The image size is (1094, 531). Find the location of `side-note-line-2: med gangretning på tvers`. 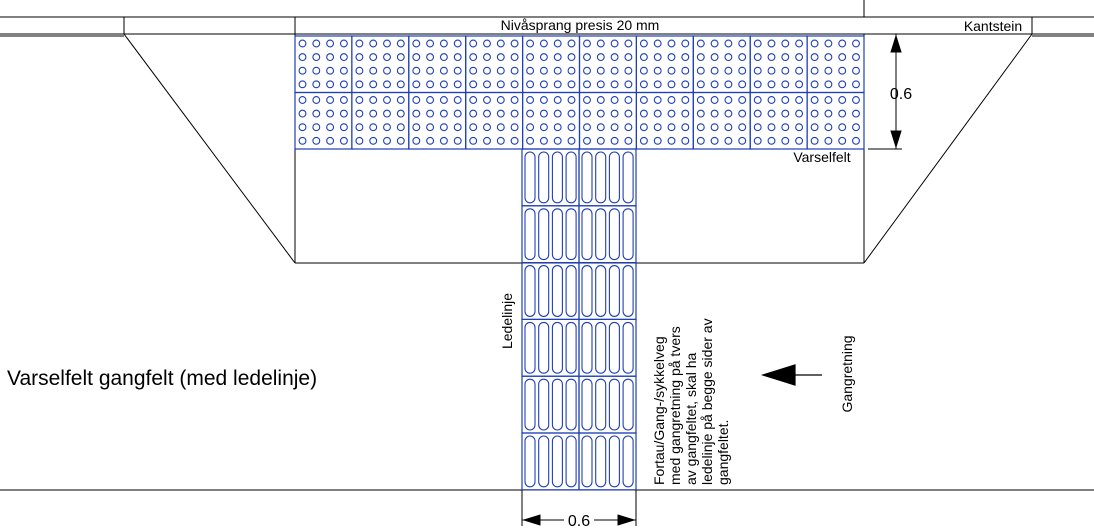

side-note-line-2: med gangretning på tvers is located at coordinates (675, 405).